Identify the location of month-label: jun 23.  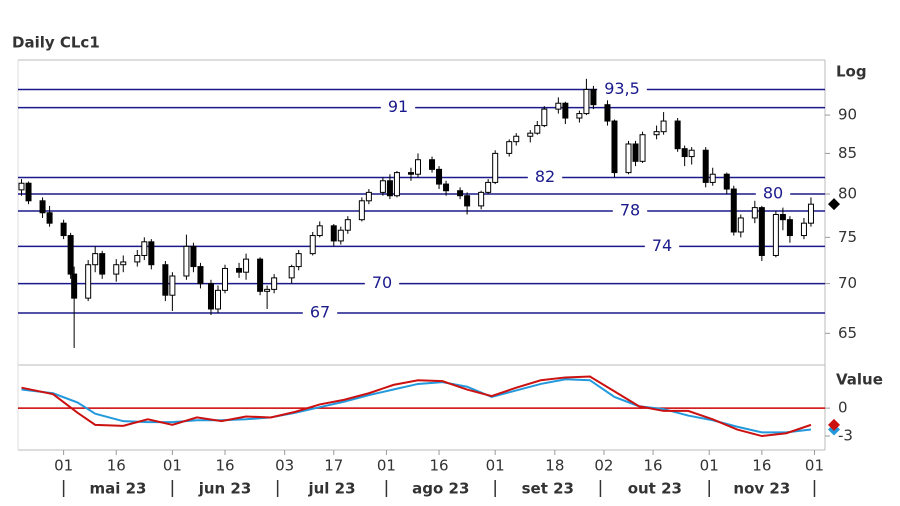
(225, 489).